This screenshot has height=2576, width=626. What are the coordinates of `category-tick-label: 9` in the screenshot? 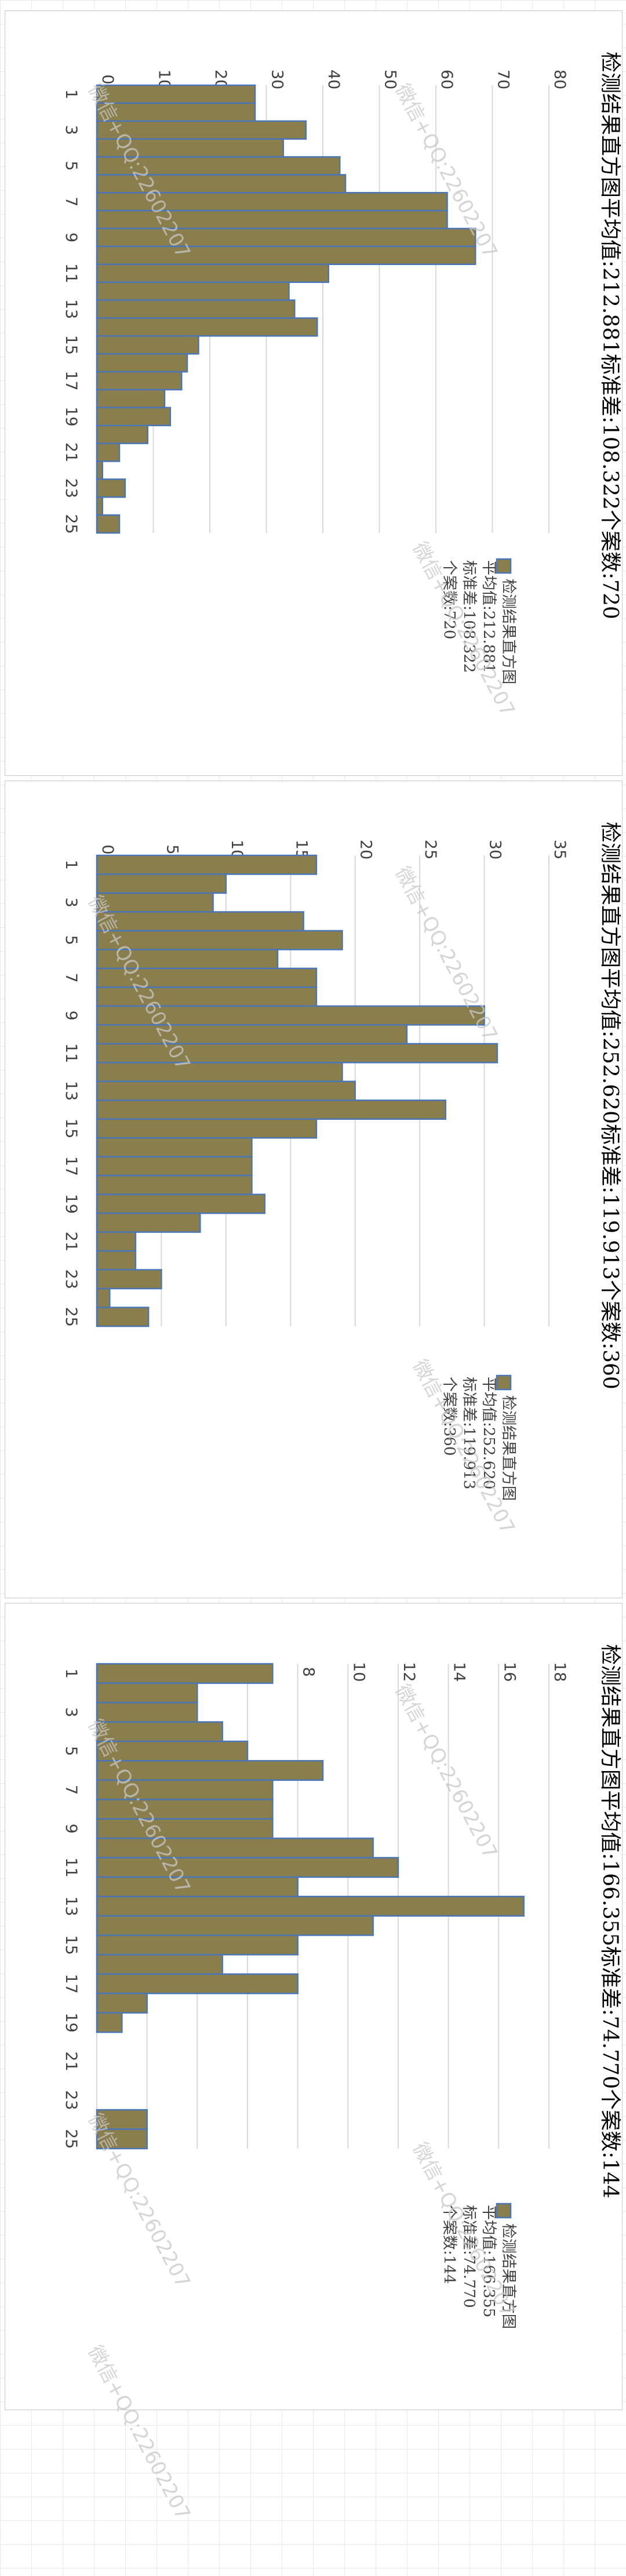 It's located at (71, 1829).